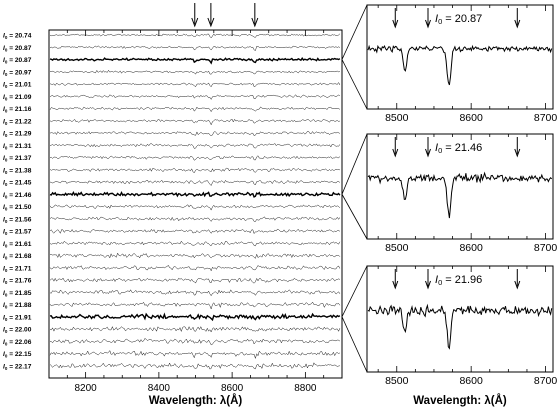 The image size is (560, 414). I want to click on zoom-connector-lines, so click(354, 188).